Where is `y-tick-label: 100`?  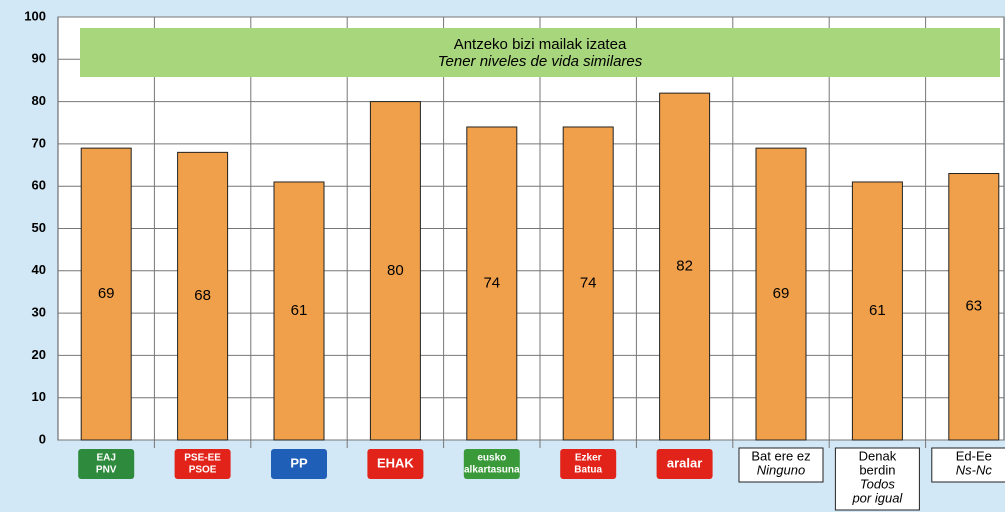
y-tick-label: 100 is located at coordinates (35, 15).